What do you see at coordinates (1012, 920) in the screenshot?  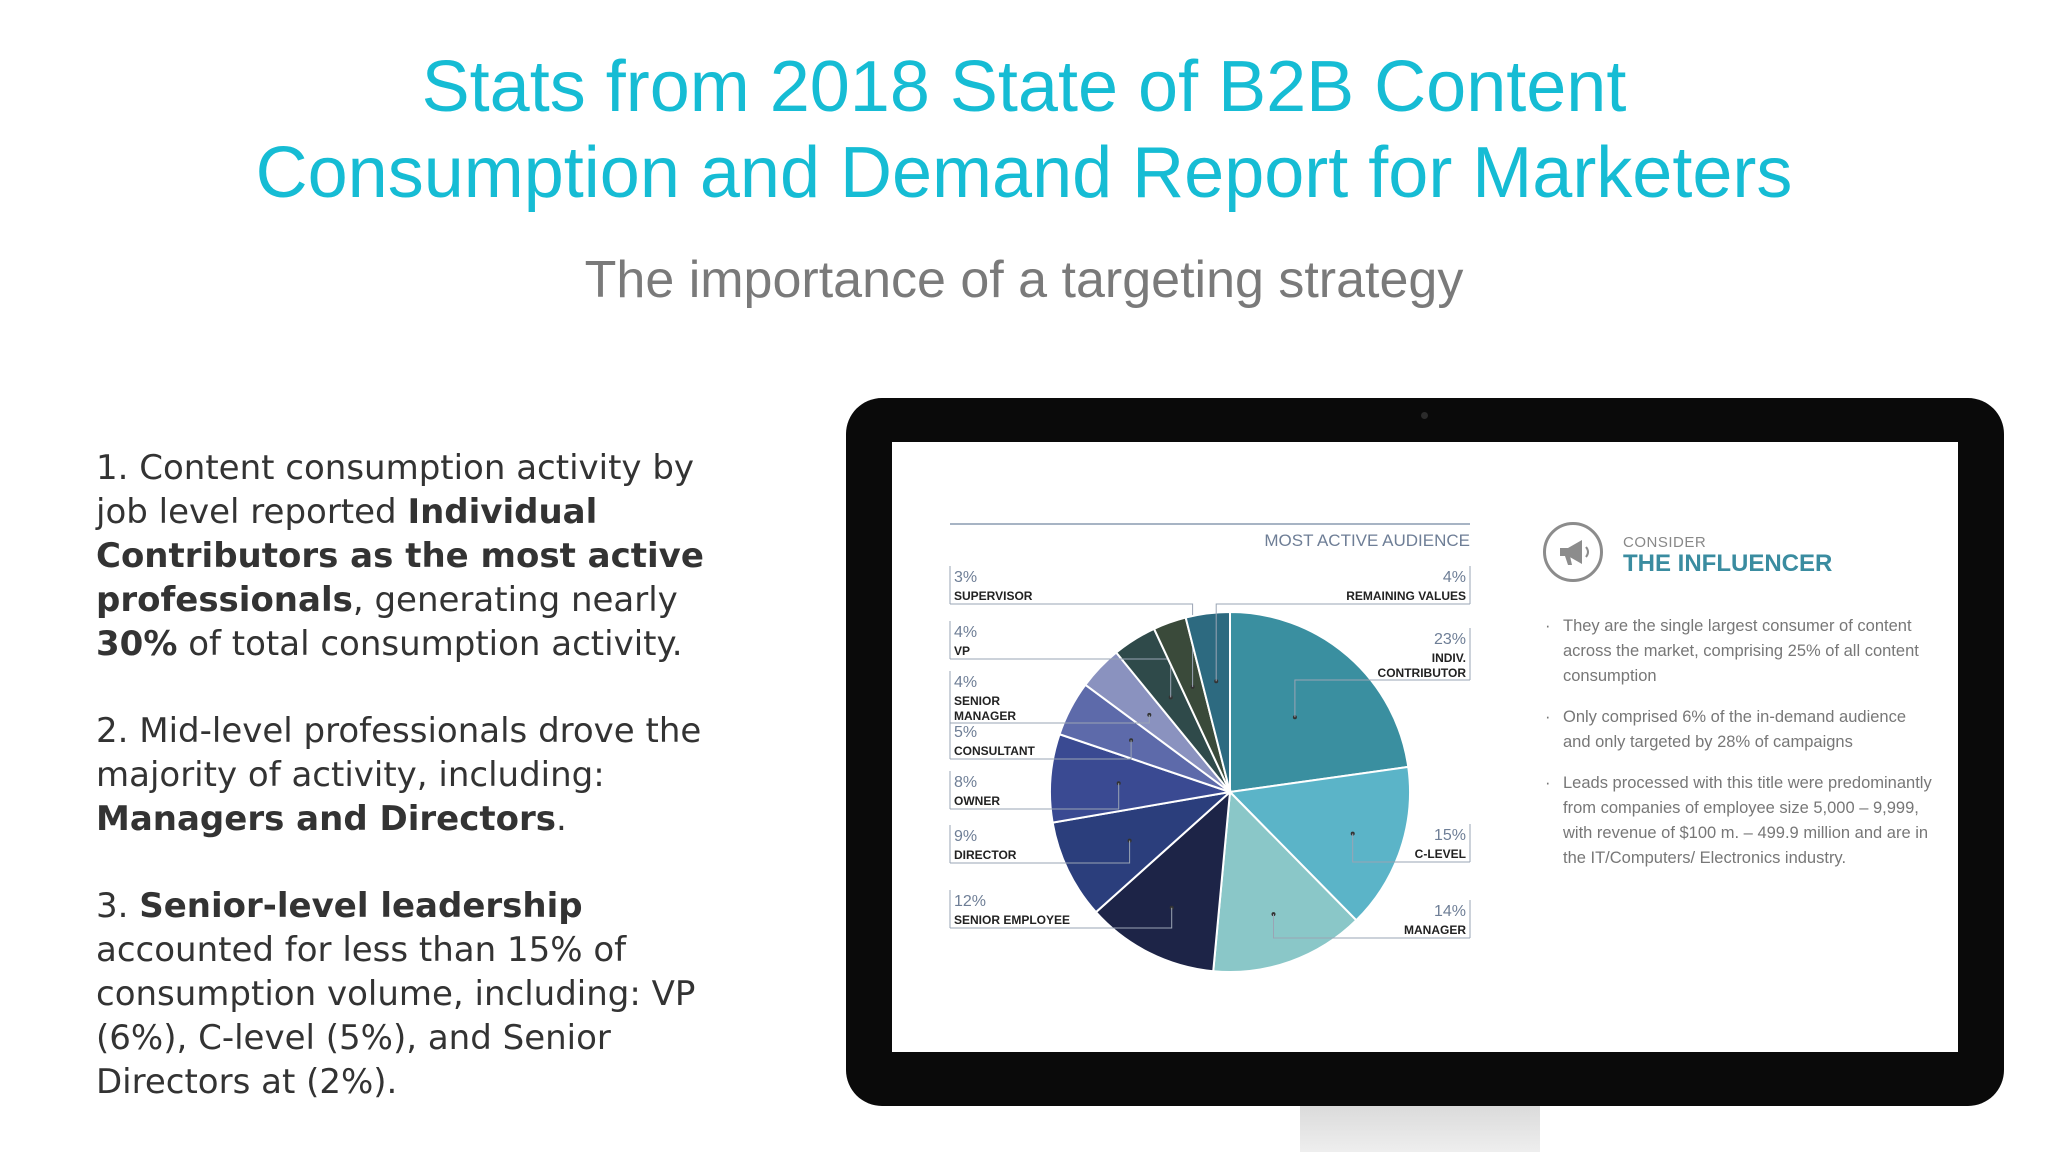 I see `slice-name-label: SENIOR EMPLOYEE` at bounding box center [1012, 920].